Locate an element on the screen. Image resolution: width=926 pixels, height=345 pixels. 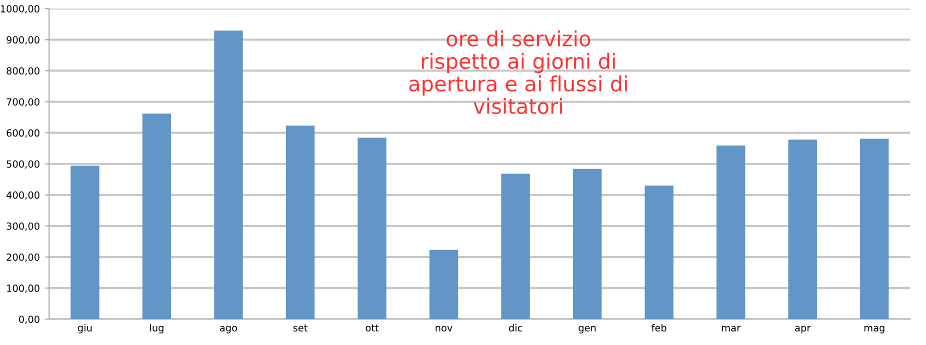
x-tick-label: dic is located at coordinates (515, 328).